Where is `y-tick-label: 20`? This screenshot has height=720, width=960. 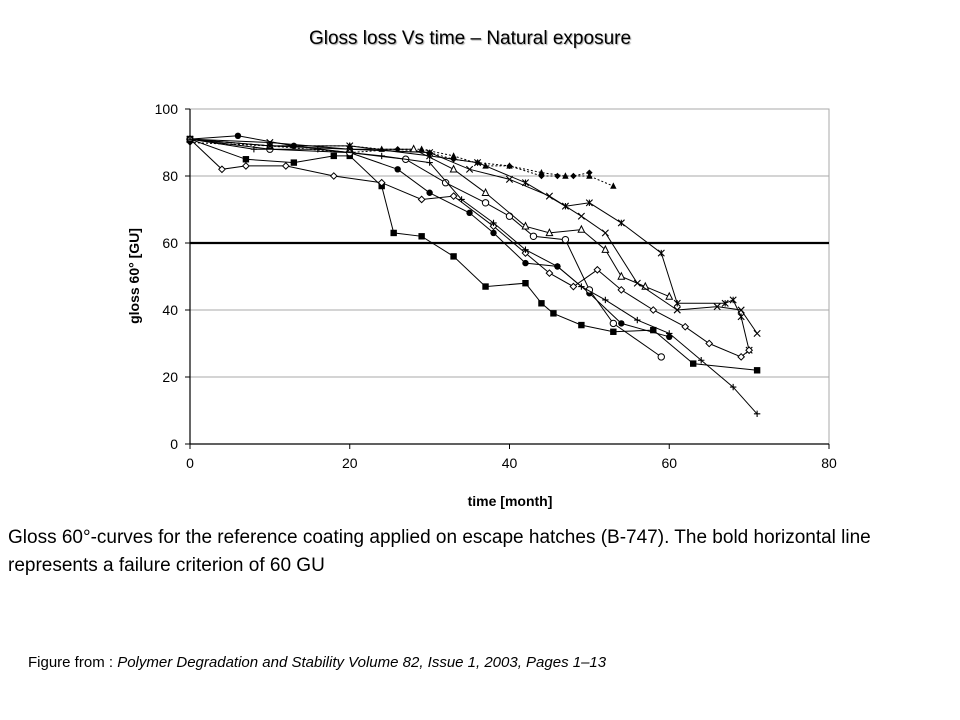 y-tick-label: 20 is located at coordinates (170, 377).